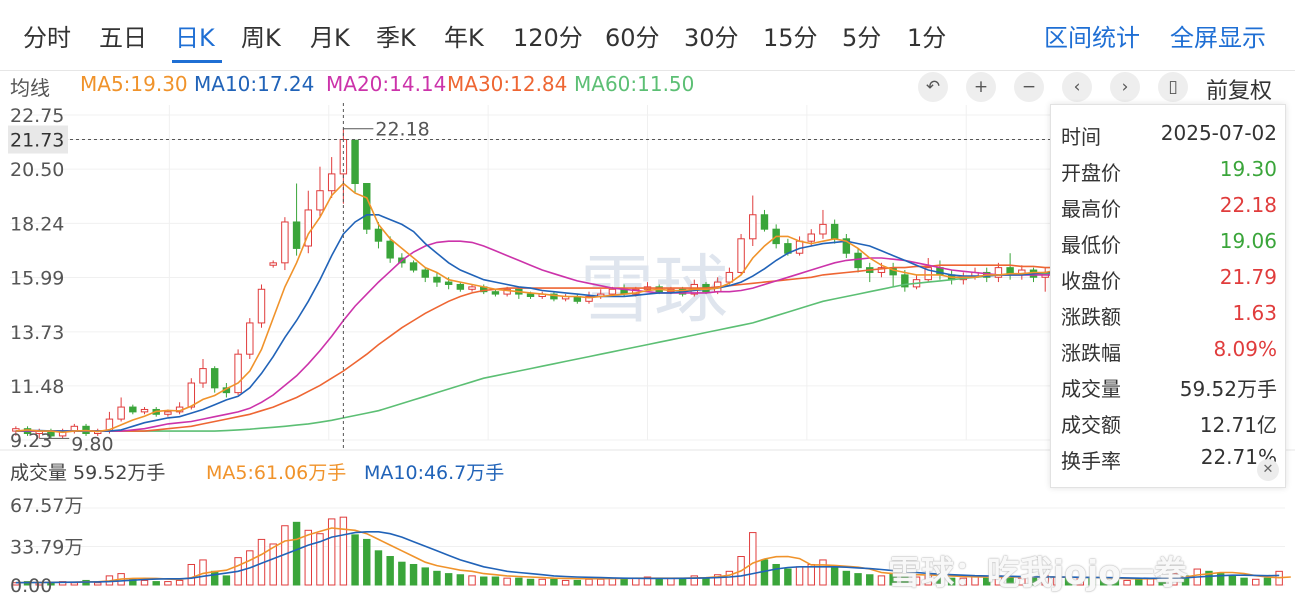 This screenshot has width=1295, height=605. What do you see at coordinates (464, 38) in the screenshot?
I see `tab-yearly-k: 年K` at bounding box center [464, 38].